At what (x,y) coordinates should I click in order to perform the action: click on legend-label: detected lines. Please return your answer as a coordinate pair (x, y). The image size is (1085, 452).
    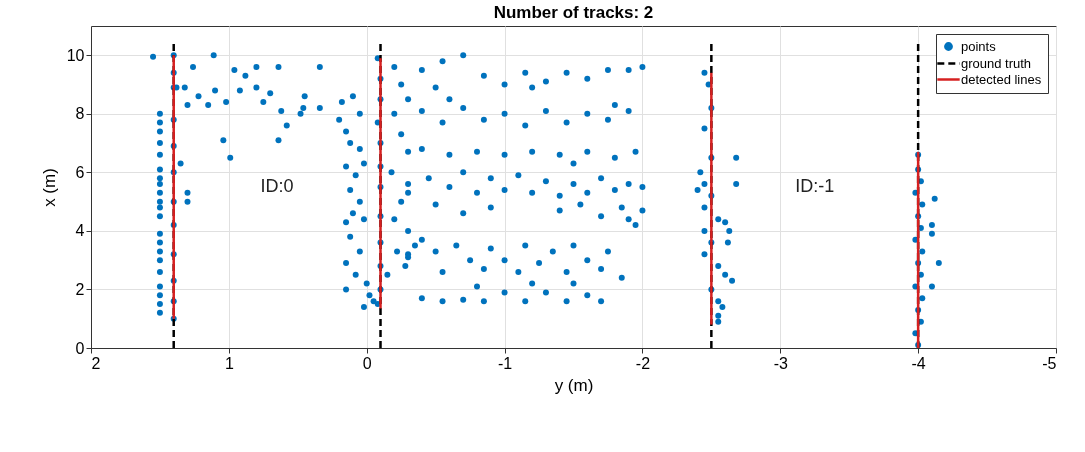
    Looking at the image, I should click on (1001, 79).